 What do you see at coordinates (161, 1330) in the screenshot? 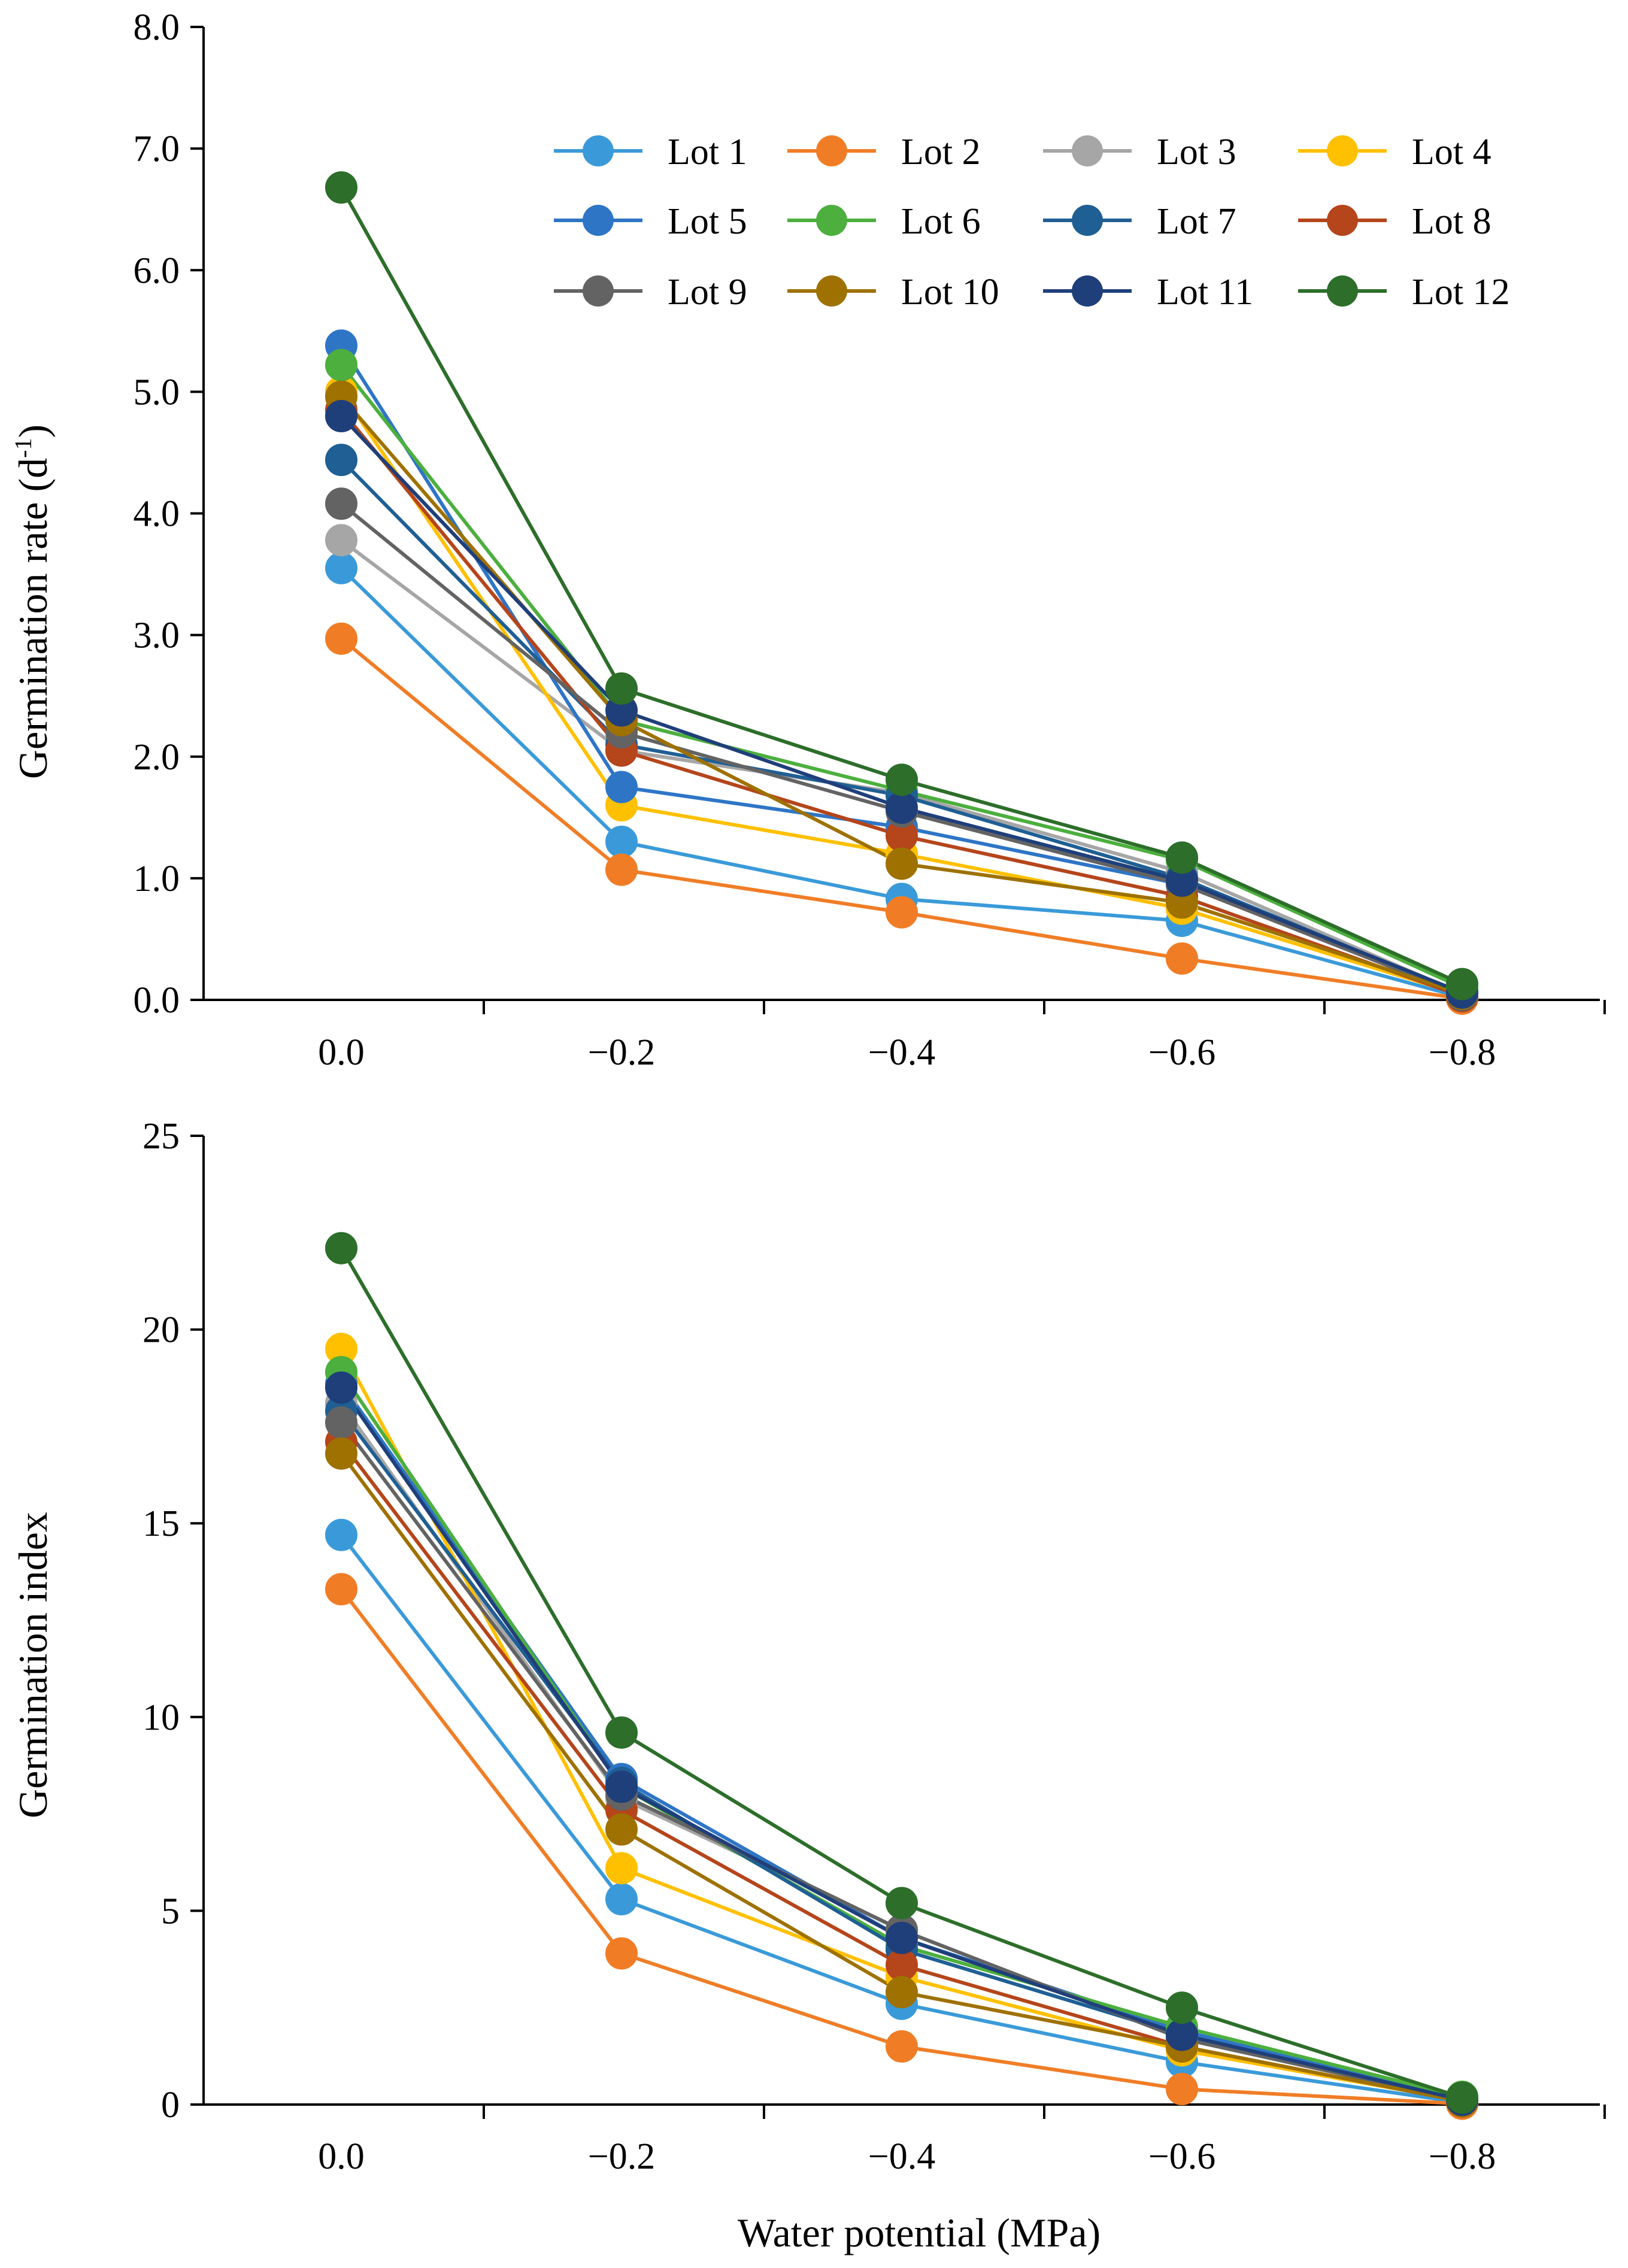
I see `index-y-tick-label: 20` at bounding box center [161, 1330].